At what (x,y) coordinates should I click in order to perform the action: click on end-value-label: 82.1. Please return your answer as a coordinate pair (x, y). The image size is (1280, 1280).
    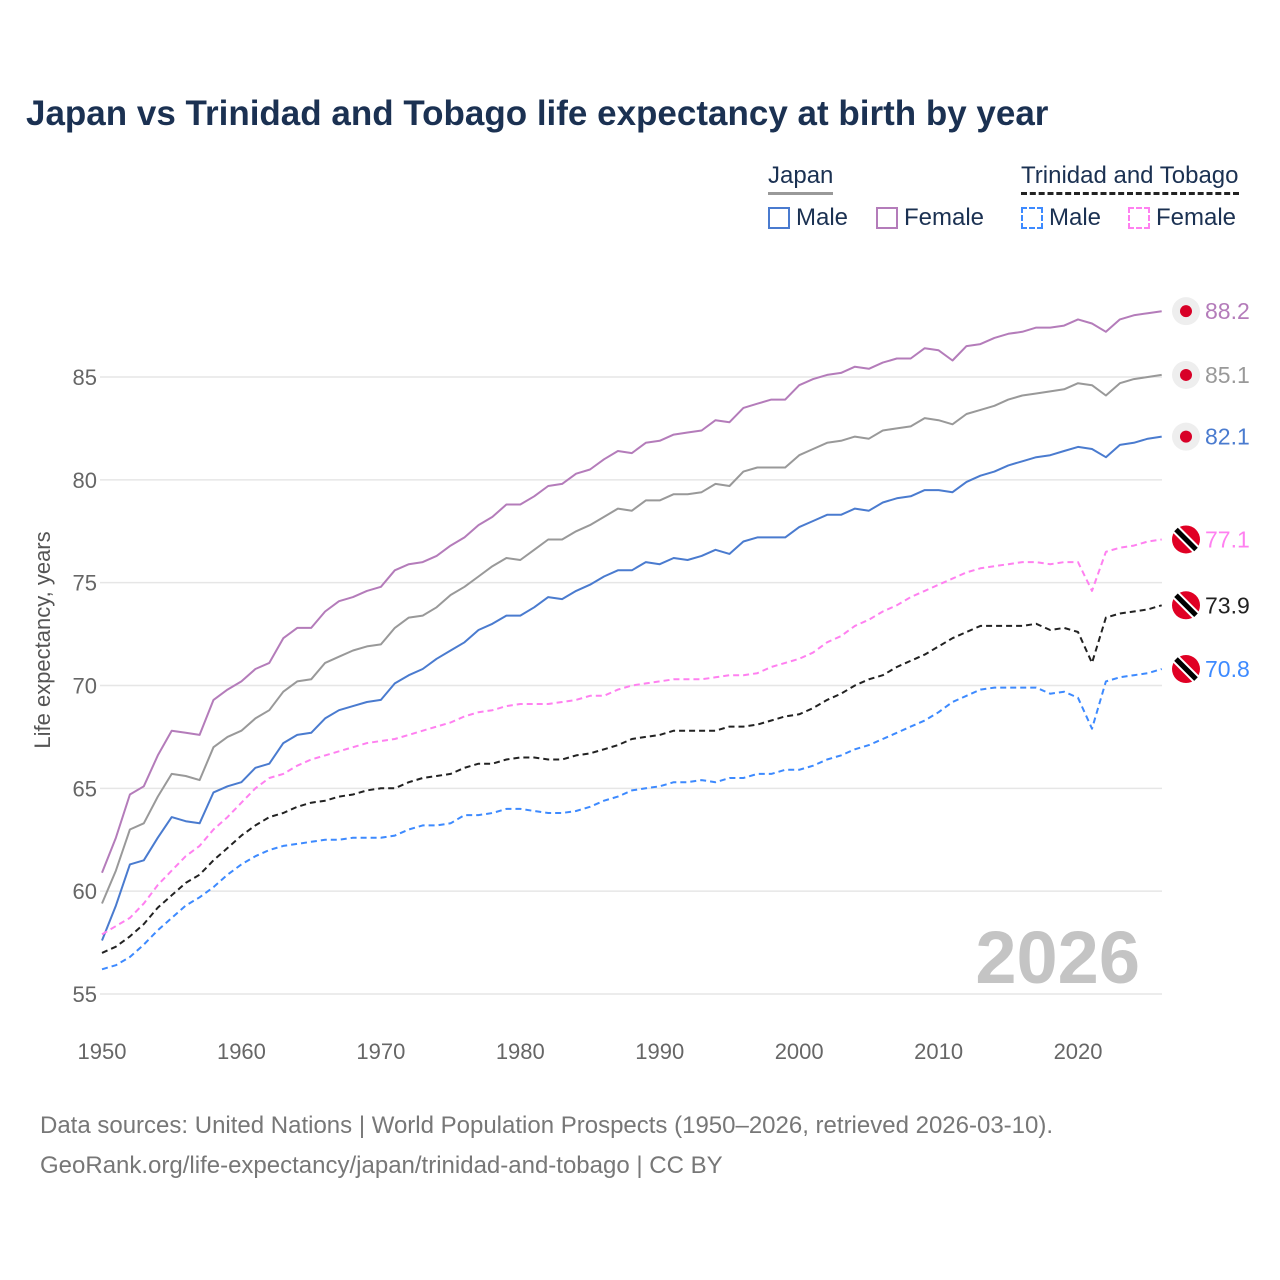
    Looking at the image, I should click on (1227, 437).